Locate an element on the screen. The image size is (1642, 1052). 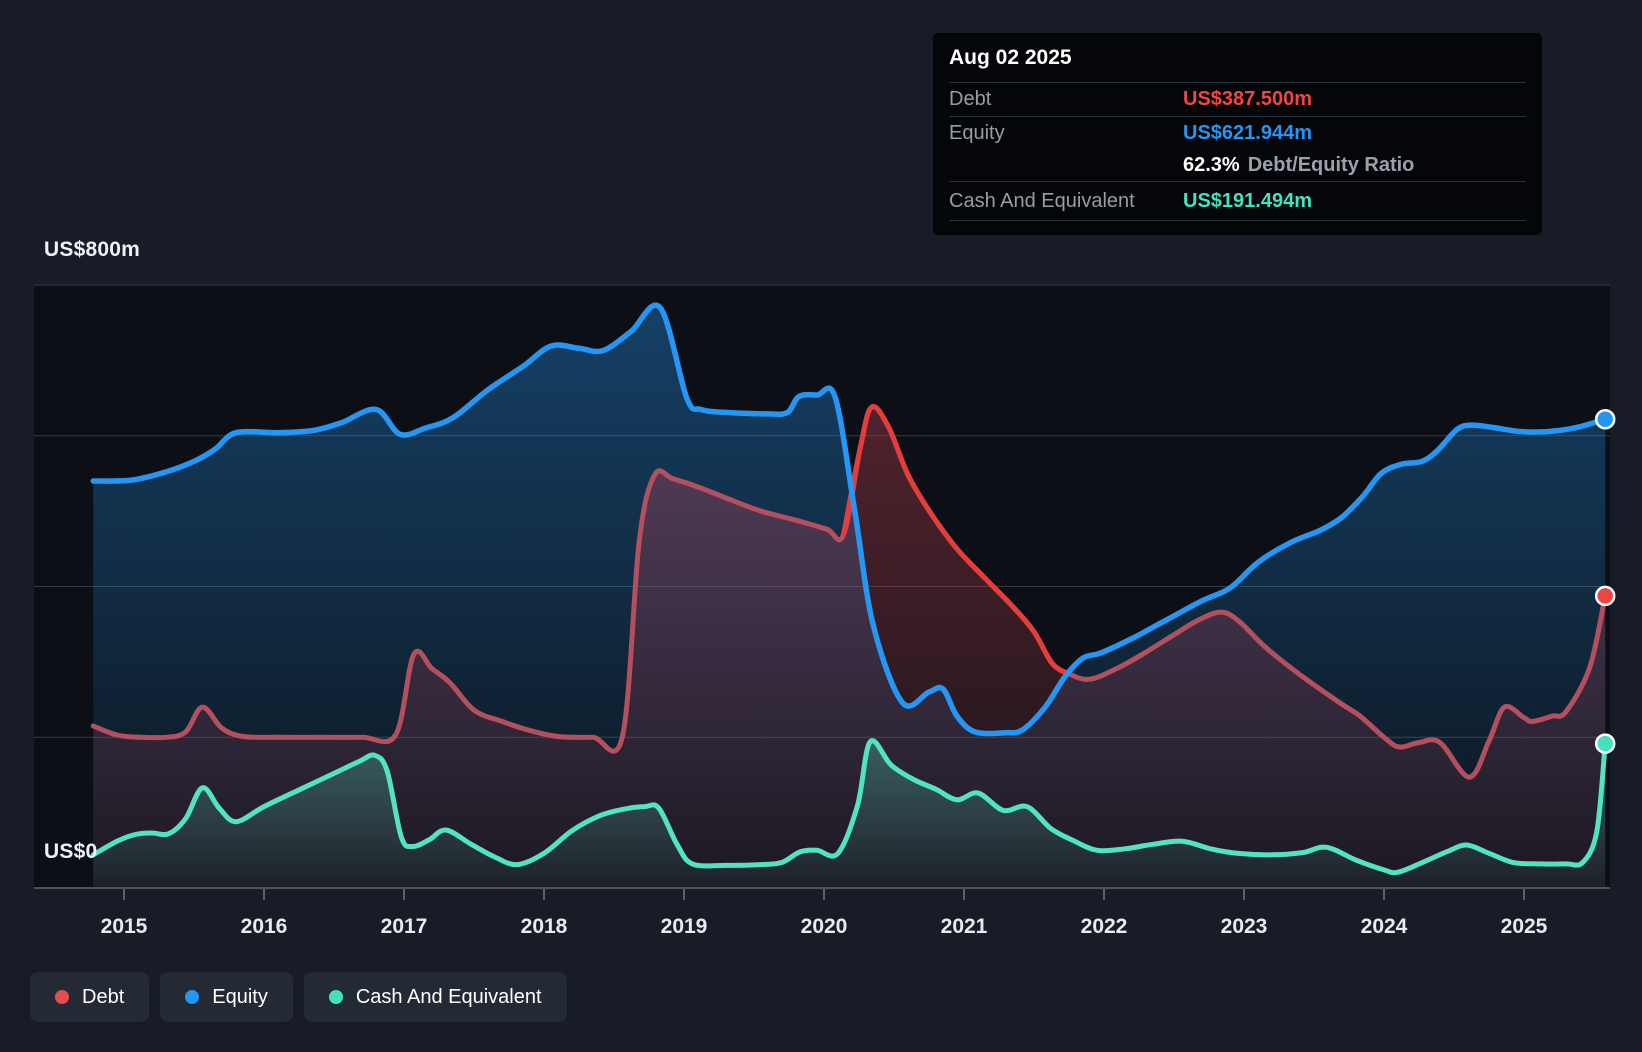
x-axis-label-2020: 2020 is located at coordinates (824, 926).